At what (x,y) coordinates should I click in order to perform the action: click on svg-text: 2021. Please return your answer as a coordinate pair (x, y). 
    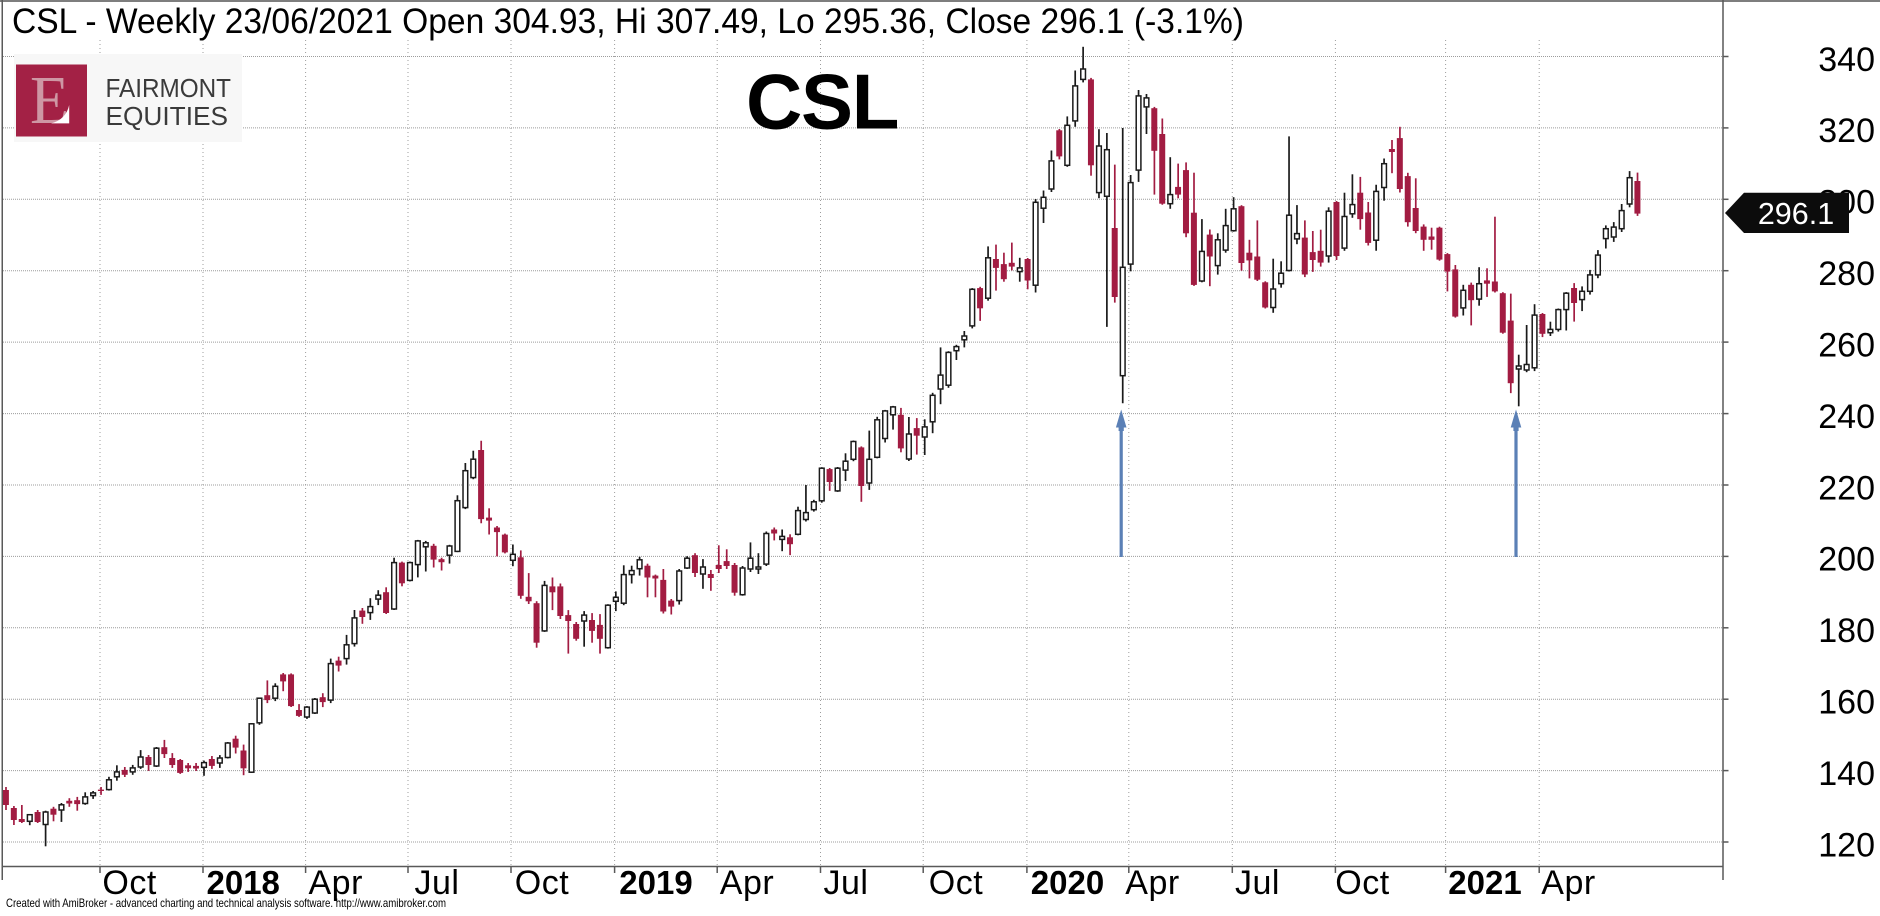
    Looking at the image, I should click on (1484, 882).